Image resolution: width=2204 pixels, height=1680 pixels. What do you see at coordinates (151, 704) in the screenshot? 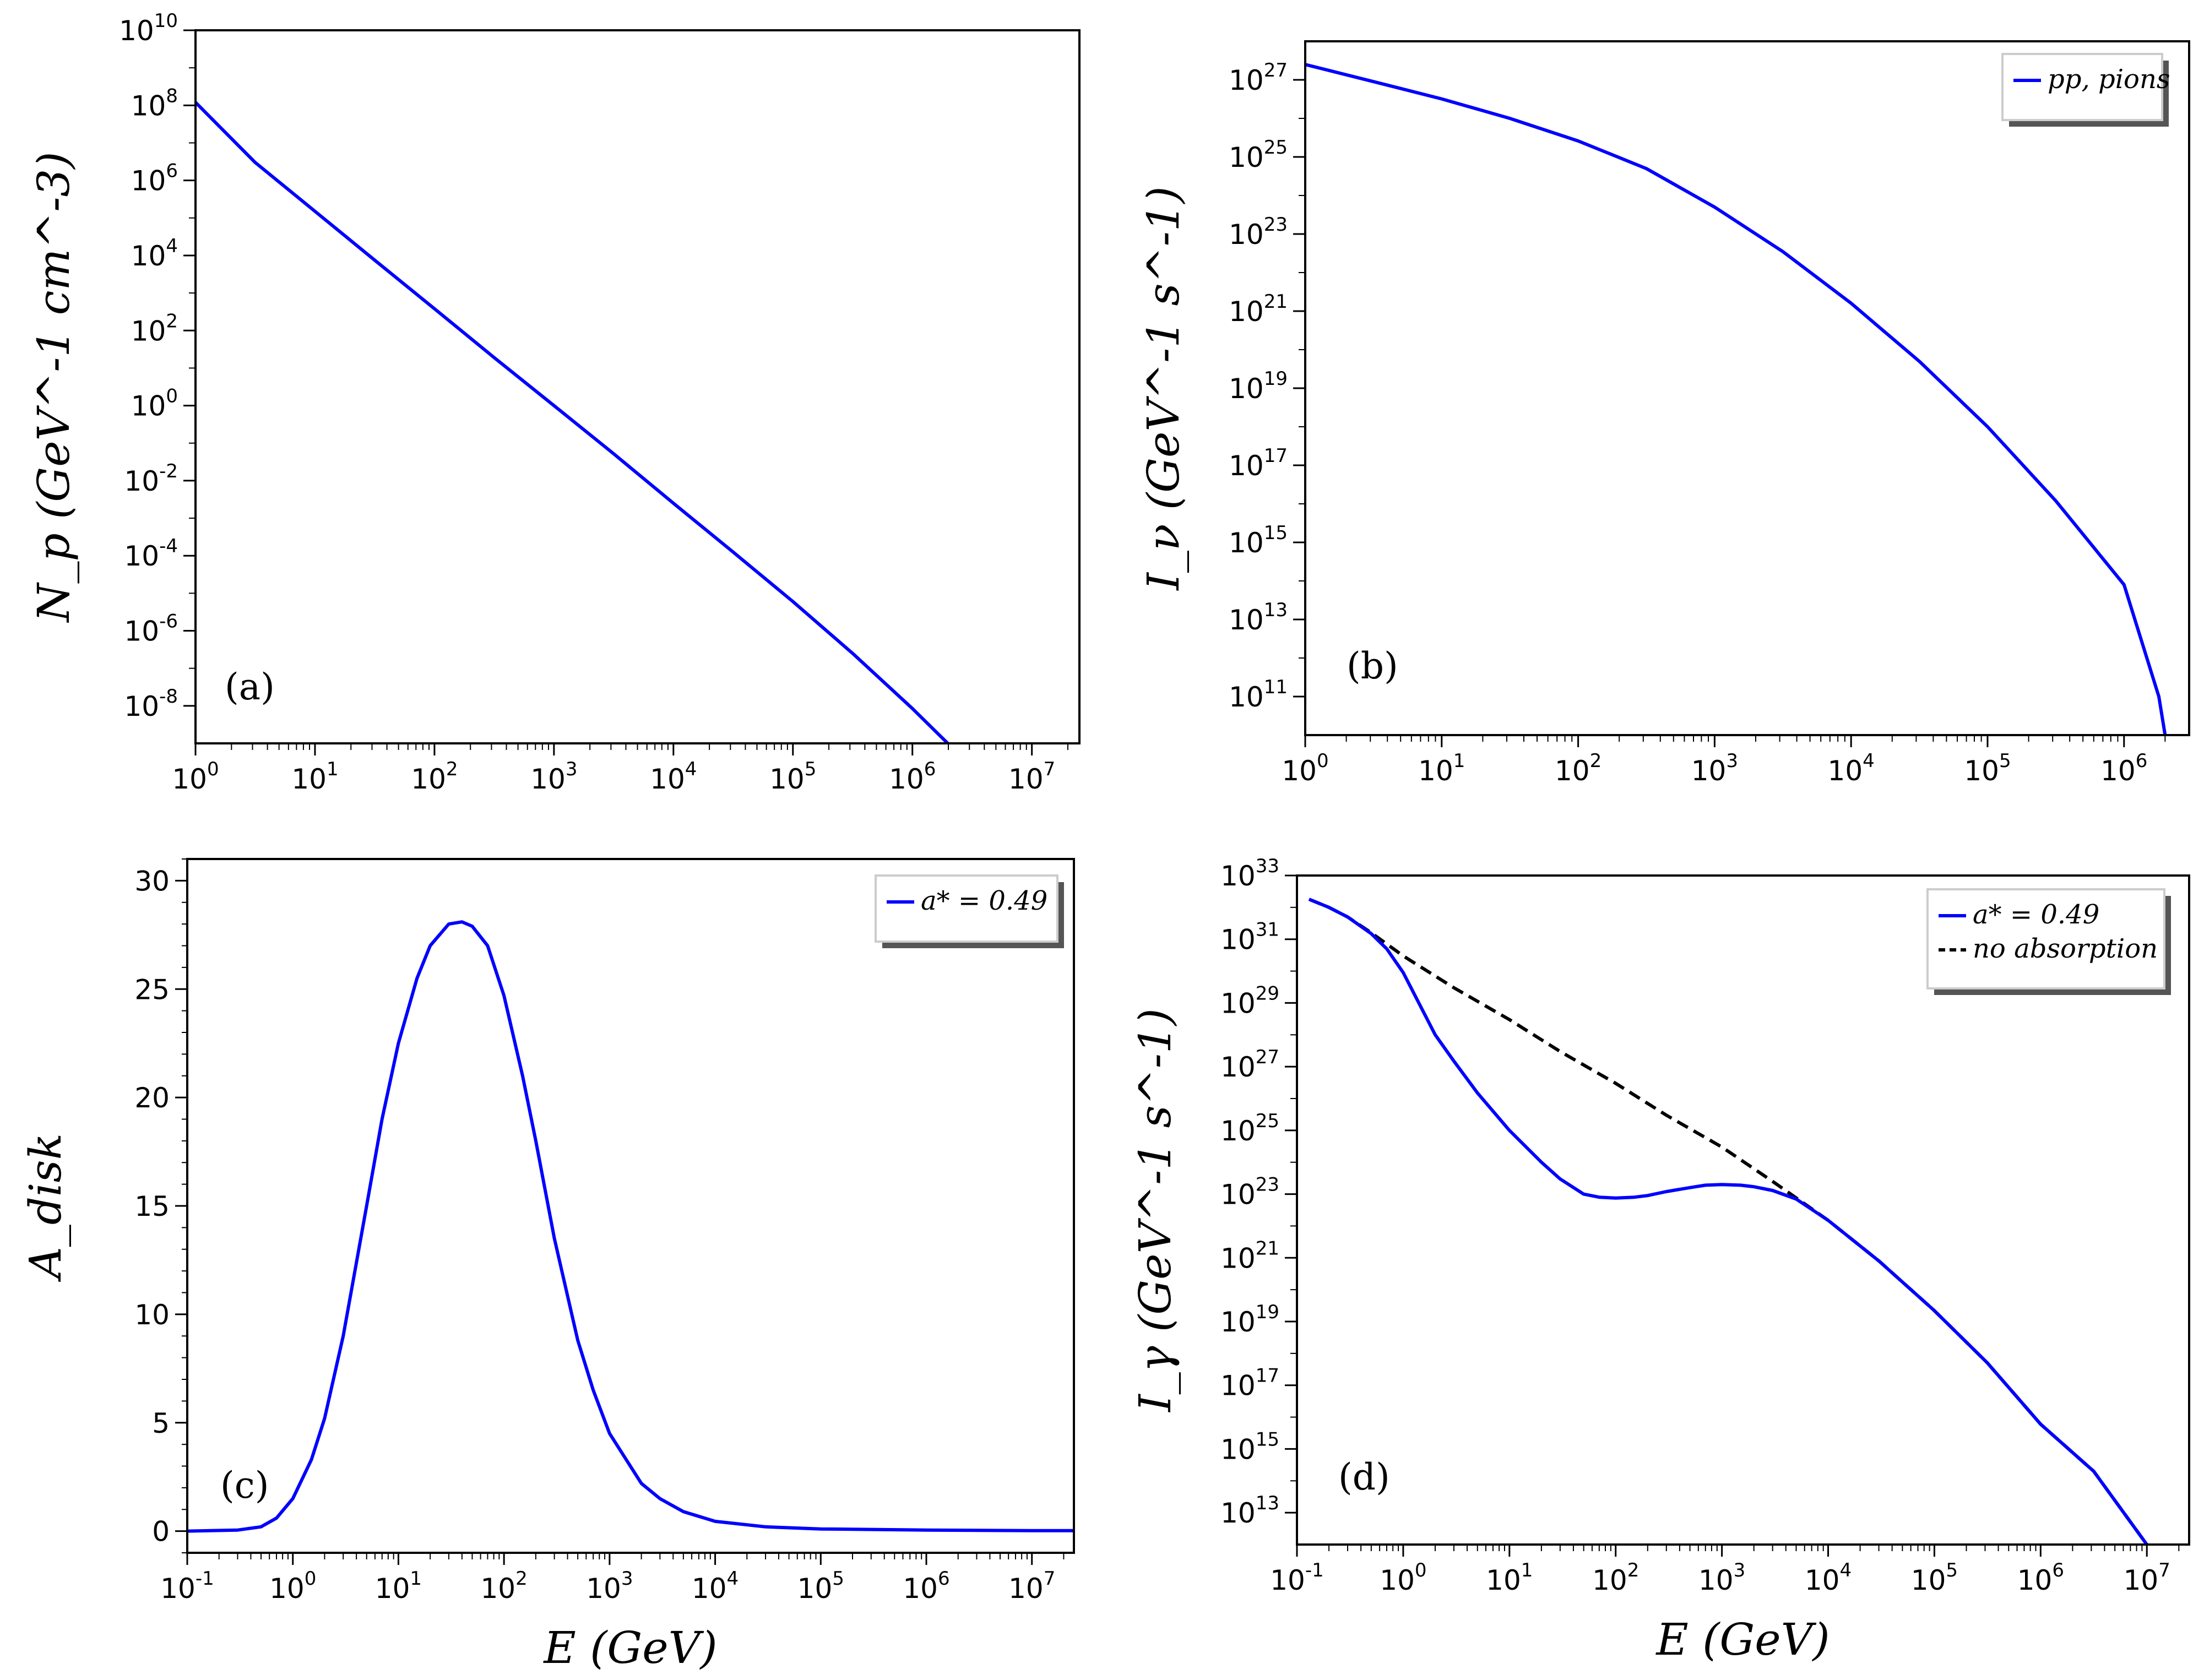
I see `y-tick-label: 10⁻⁸` at bounding box center [151, 704].